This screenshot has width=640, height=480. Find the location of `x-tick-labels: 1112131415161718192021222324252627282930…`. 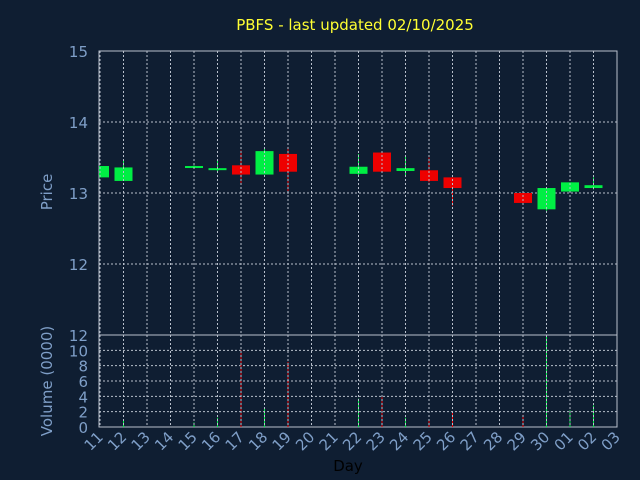

x-tick-labels: 1112131415161718192021222324252627282930… is located at coordinates (352, 441).